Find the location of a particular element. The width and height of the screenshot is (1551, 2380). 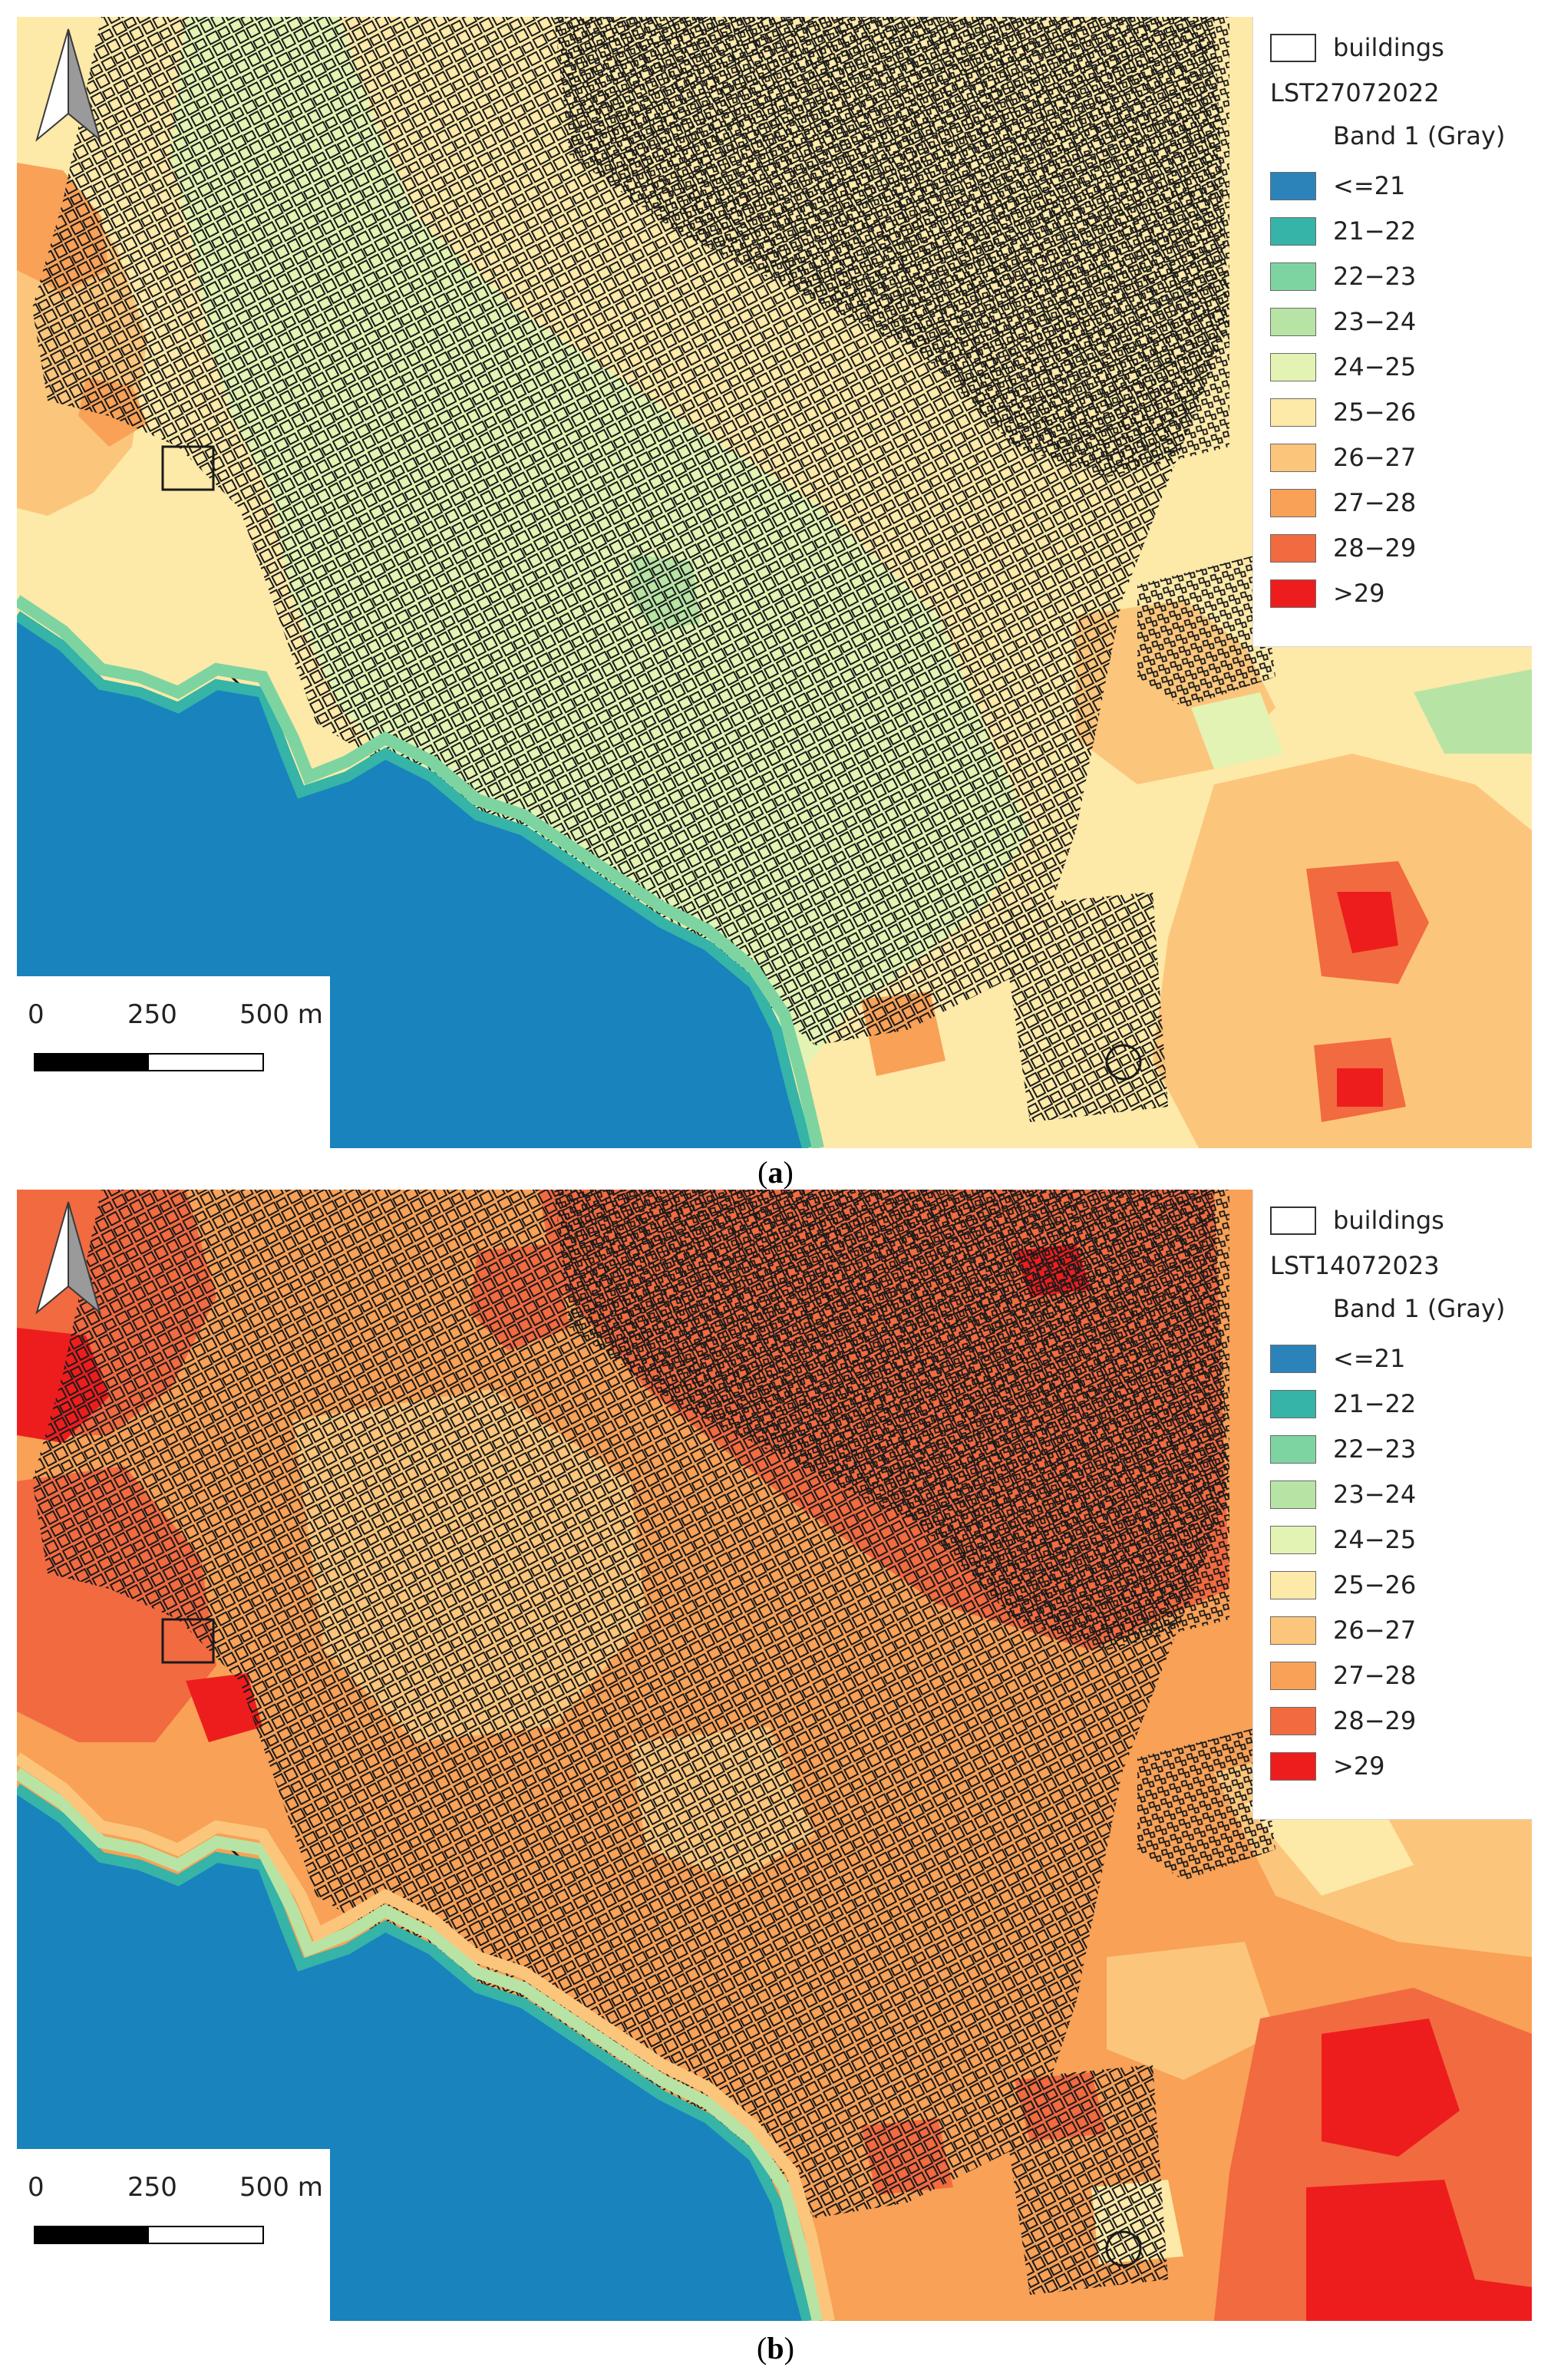

zone-26-27-d is located at coordinates (1191, 2011).